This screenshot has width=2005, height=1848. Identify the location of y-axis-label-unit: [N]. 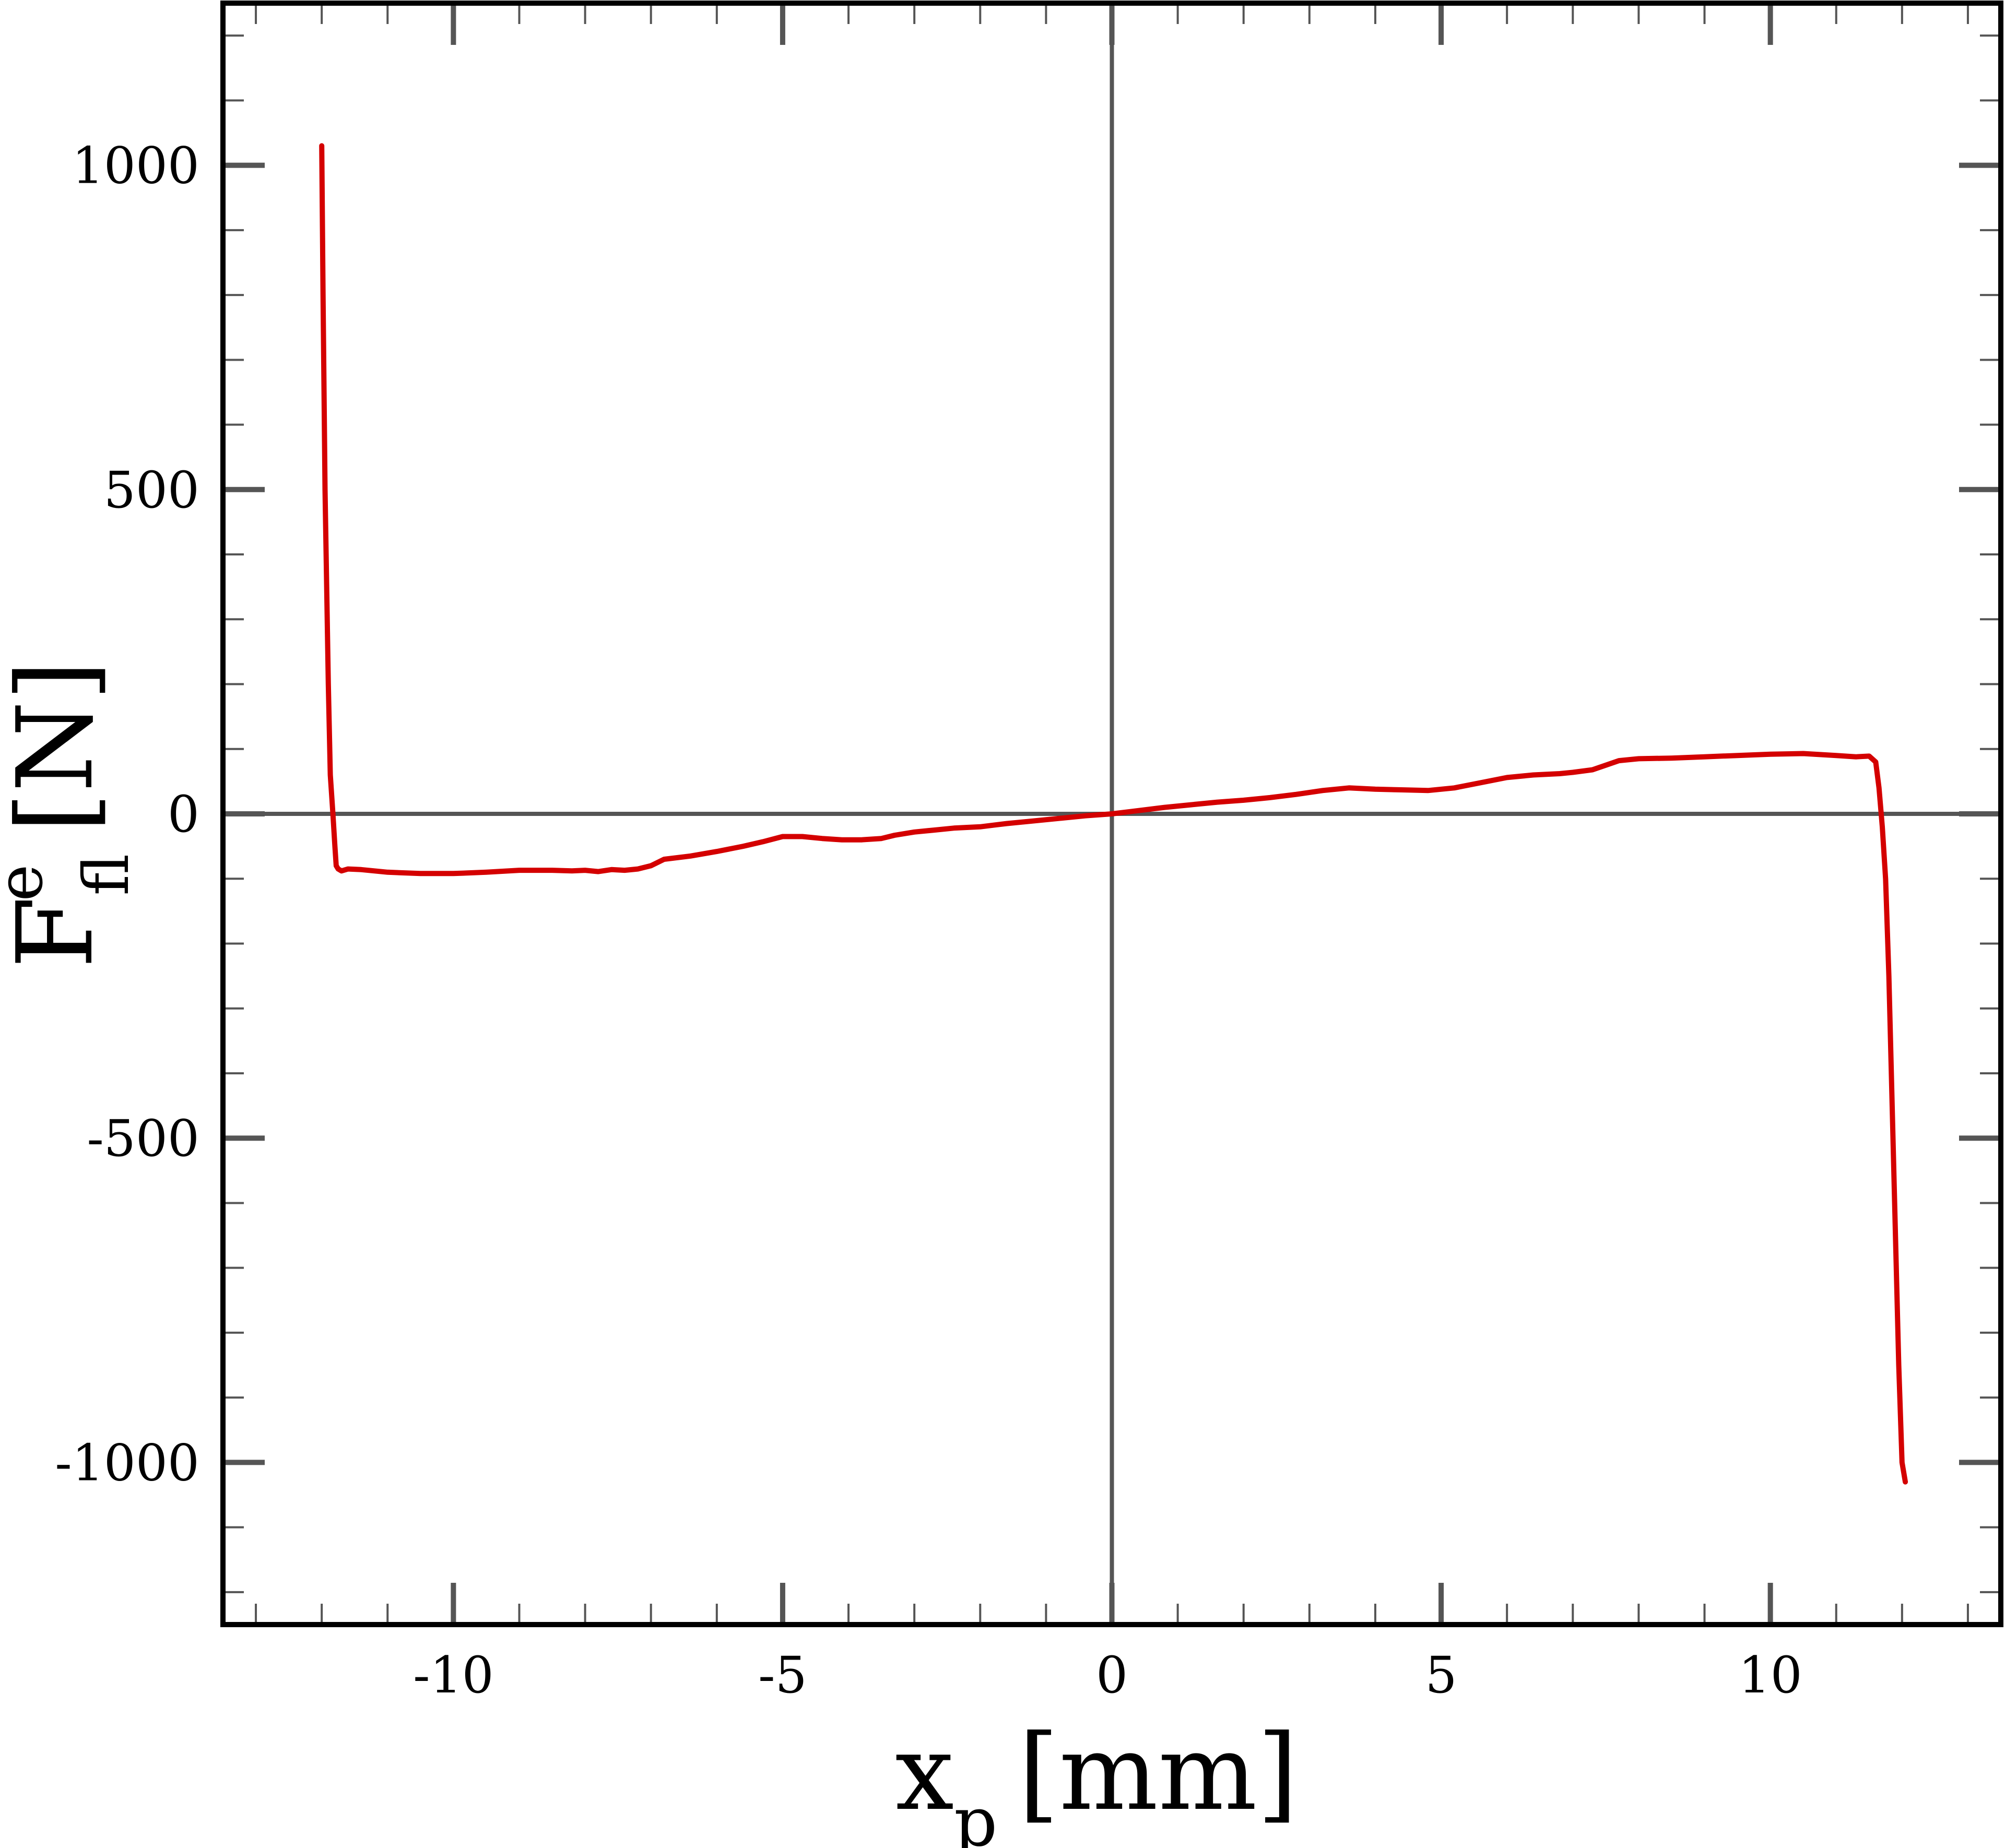
(58, 746).